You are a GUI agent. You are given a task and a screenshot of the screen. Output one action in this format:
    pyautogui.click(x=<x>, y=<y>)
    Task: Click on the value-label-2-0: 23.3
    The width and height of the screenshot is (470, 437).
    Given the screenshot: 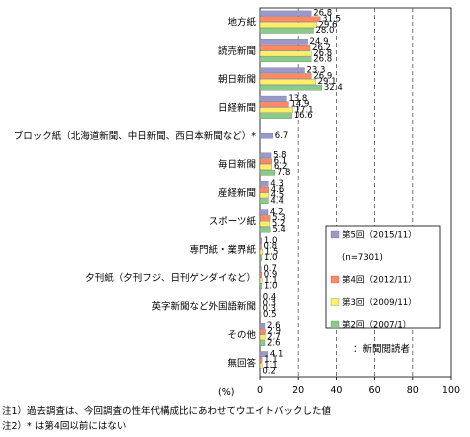 What is the action you would take?
    pyautogui.click(x=316, y=70)
    